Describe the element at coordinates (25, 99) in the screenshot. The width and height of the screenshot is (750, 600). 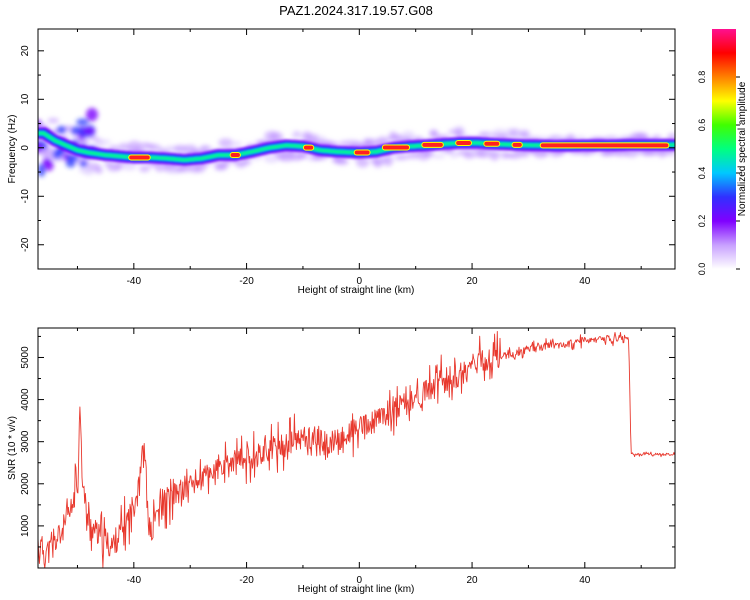
I see `y-tick-label: 10` at that location.